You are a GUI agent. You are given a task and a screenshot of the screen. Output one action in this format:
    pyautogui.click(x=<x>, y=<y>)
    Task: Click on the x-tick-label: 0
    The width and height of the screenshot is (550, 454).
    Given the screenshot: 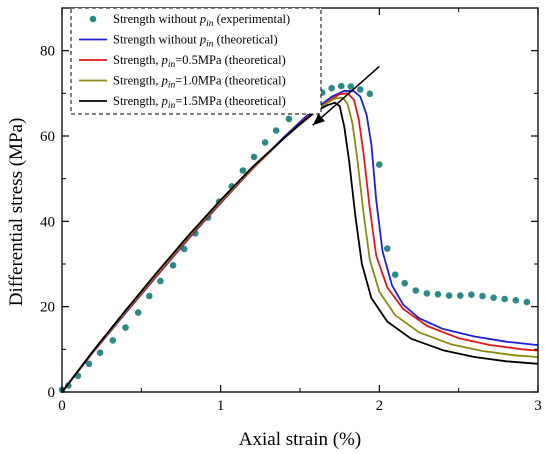 What is the action you would take?
    pyautogui.click(x=62, y=406)
    